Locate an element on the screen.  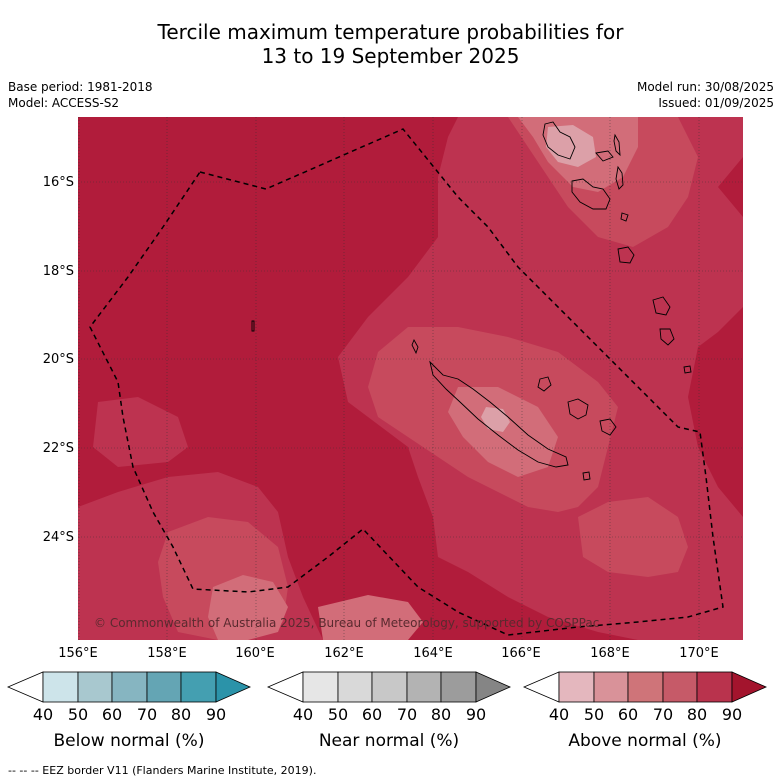
below-tick-50: 50 is located at coordinates (78, 714).